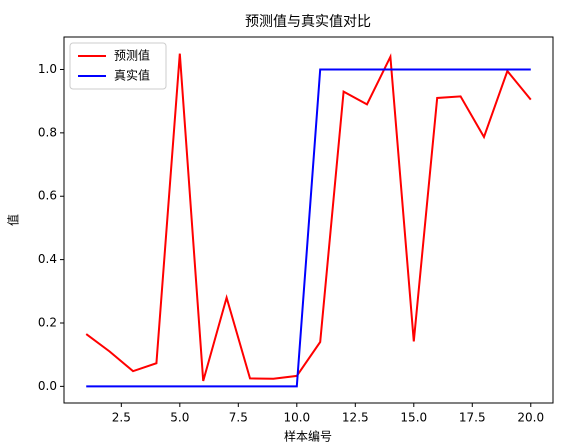 This screenshot has width=587, height=446. I want to click on x-tick-label: 2.5, so click(121, 418).